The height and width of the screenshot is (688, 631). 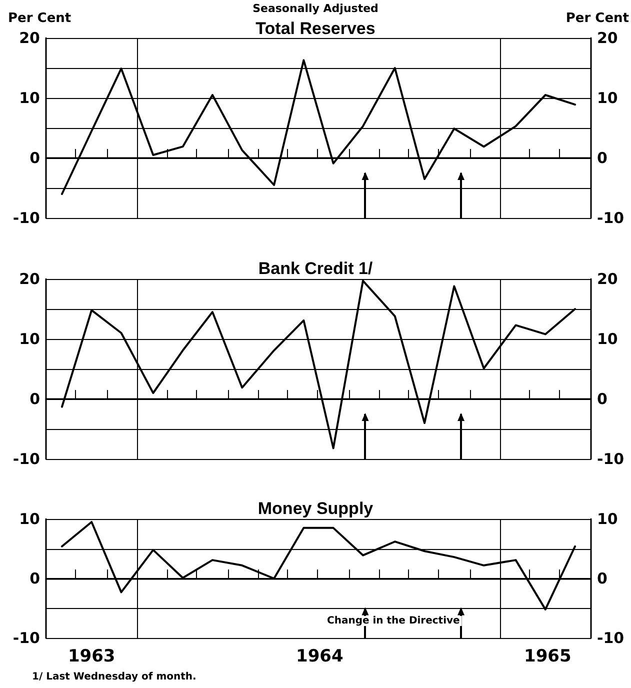 What do you see at coordinates (597, 18) in the screenshot?
I see `y2-axis-title: Per Cent` at bounding box center [597, 18].